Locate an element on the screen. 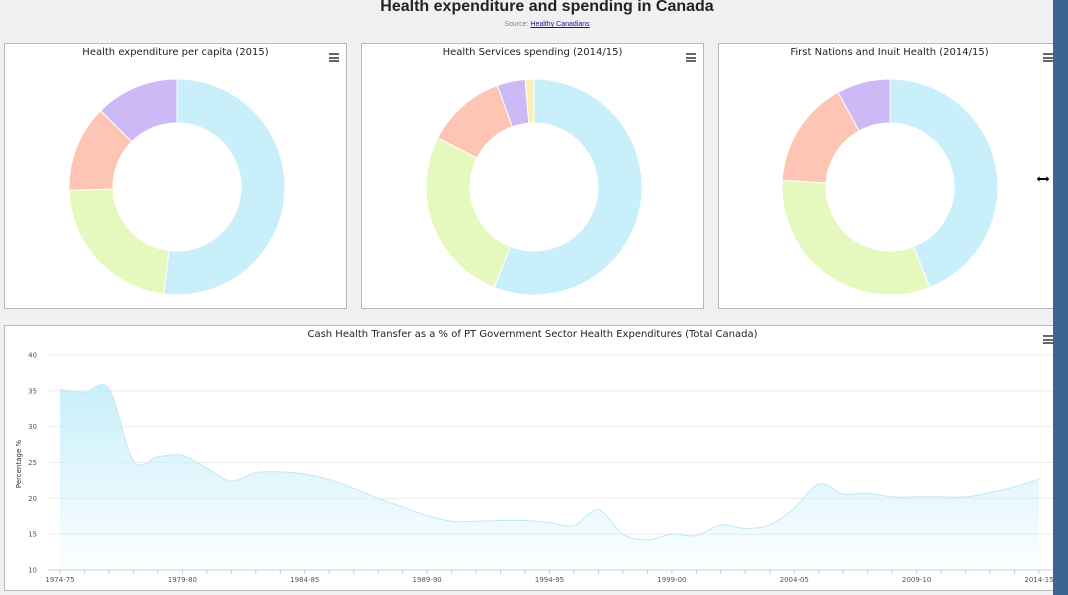 Image resolution: width=1068 pixels, height=595 pixels. resize-cursor-icon is located at coordinates (1043, 179).